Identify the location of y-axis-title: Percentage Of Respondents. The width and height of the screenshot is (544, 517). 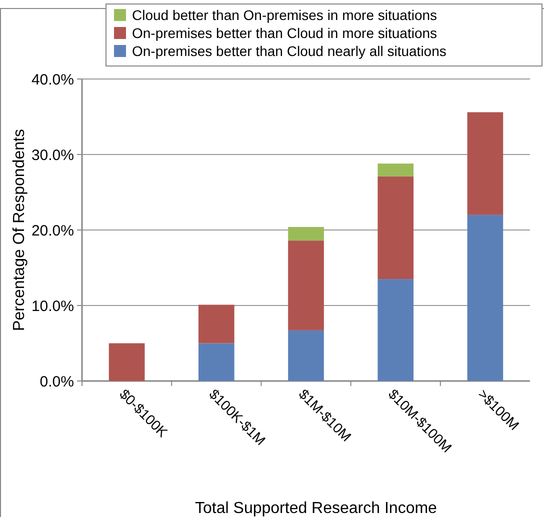
(19, 230).